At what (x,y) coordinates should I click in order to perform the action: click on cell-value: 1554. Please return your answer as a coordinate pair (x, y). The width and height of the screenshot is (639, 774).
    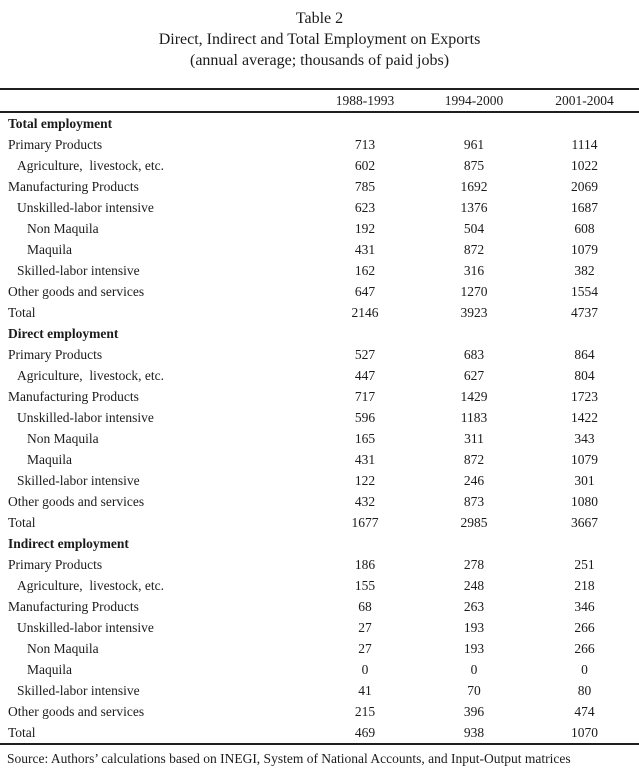
    Looking at the image, I should click on (584, 291).